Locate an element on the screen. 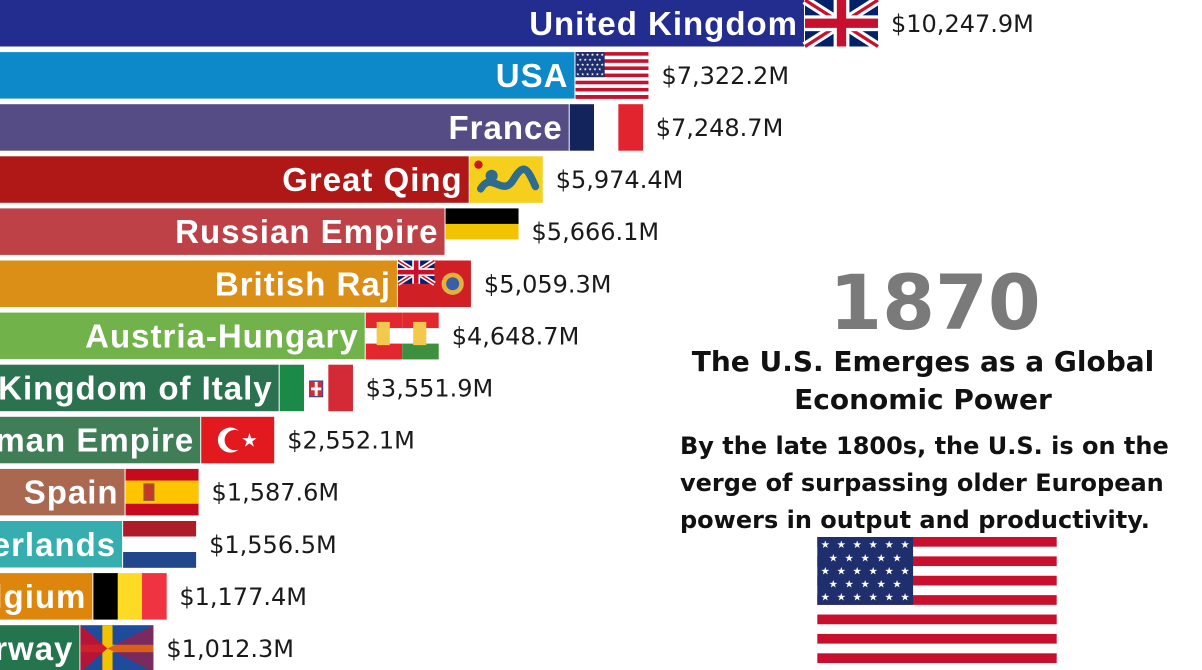 The width and height of the screenshot is (1202, 670). bar-label: Russian Empire is located at coordinates (306, 231).